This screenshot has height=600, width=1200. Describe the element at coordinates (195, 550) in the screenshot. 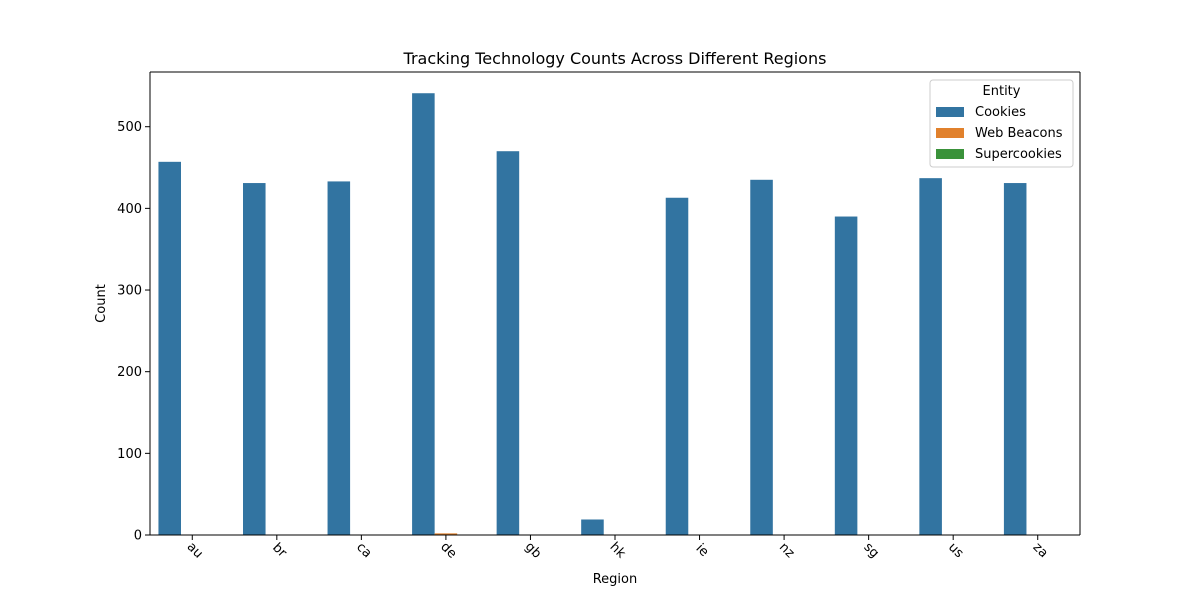

I see `x-tick-label: au` at that location.